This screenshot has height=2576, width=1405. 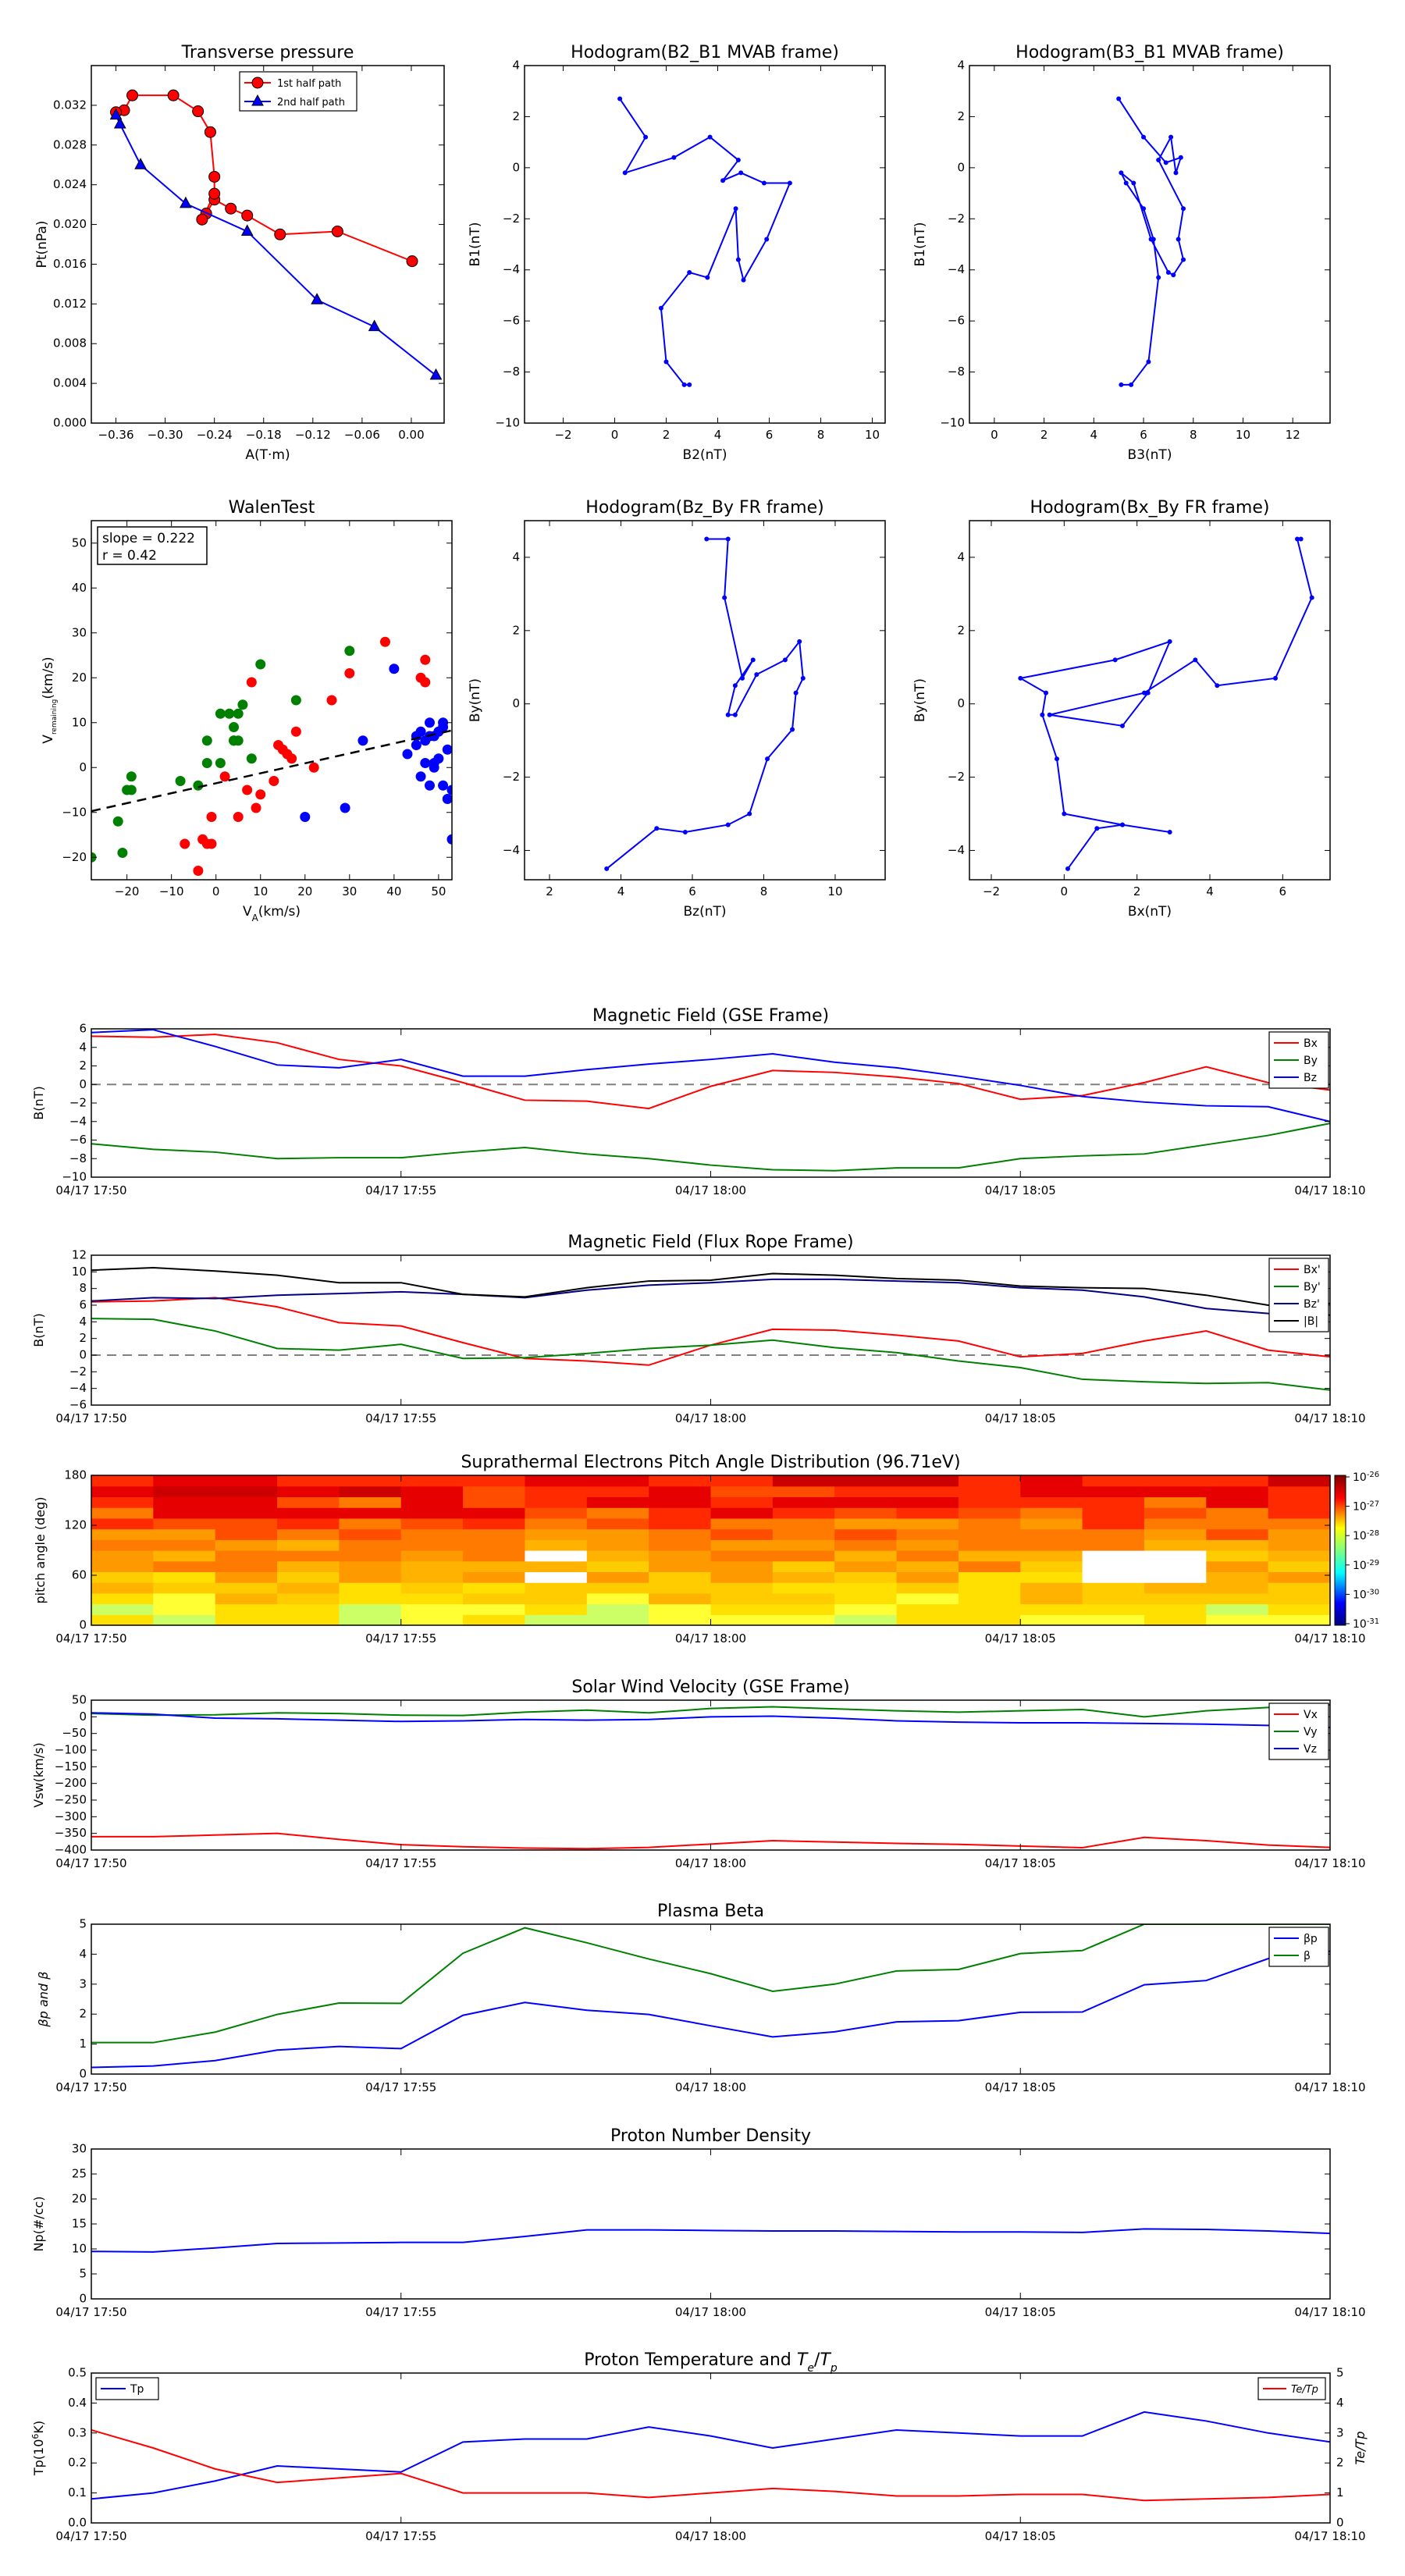 What do you see at coordinates (80, 588) in the screenshot?
I see `y-tick-label: 40` at bounding box center [80, 588].